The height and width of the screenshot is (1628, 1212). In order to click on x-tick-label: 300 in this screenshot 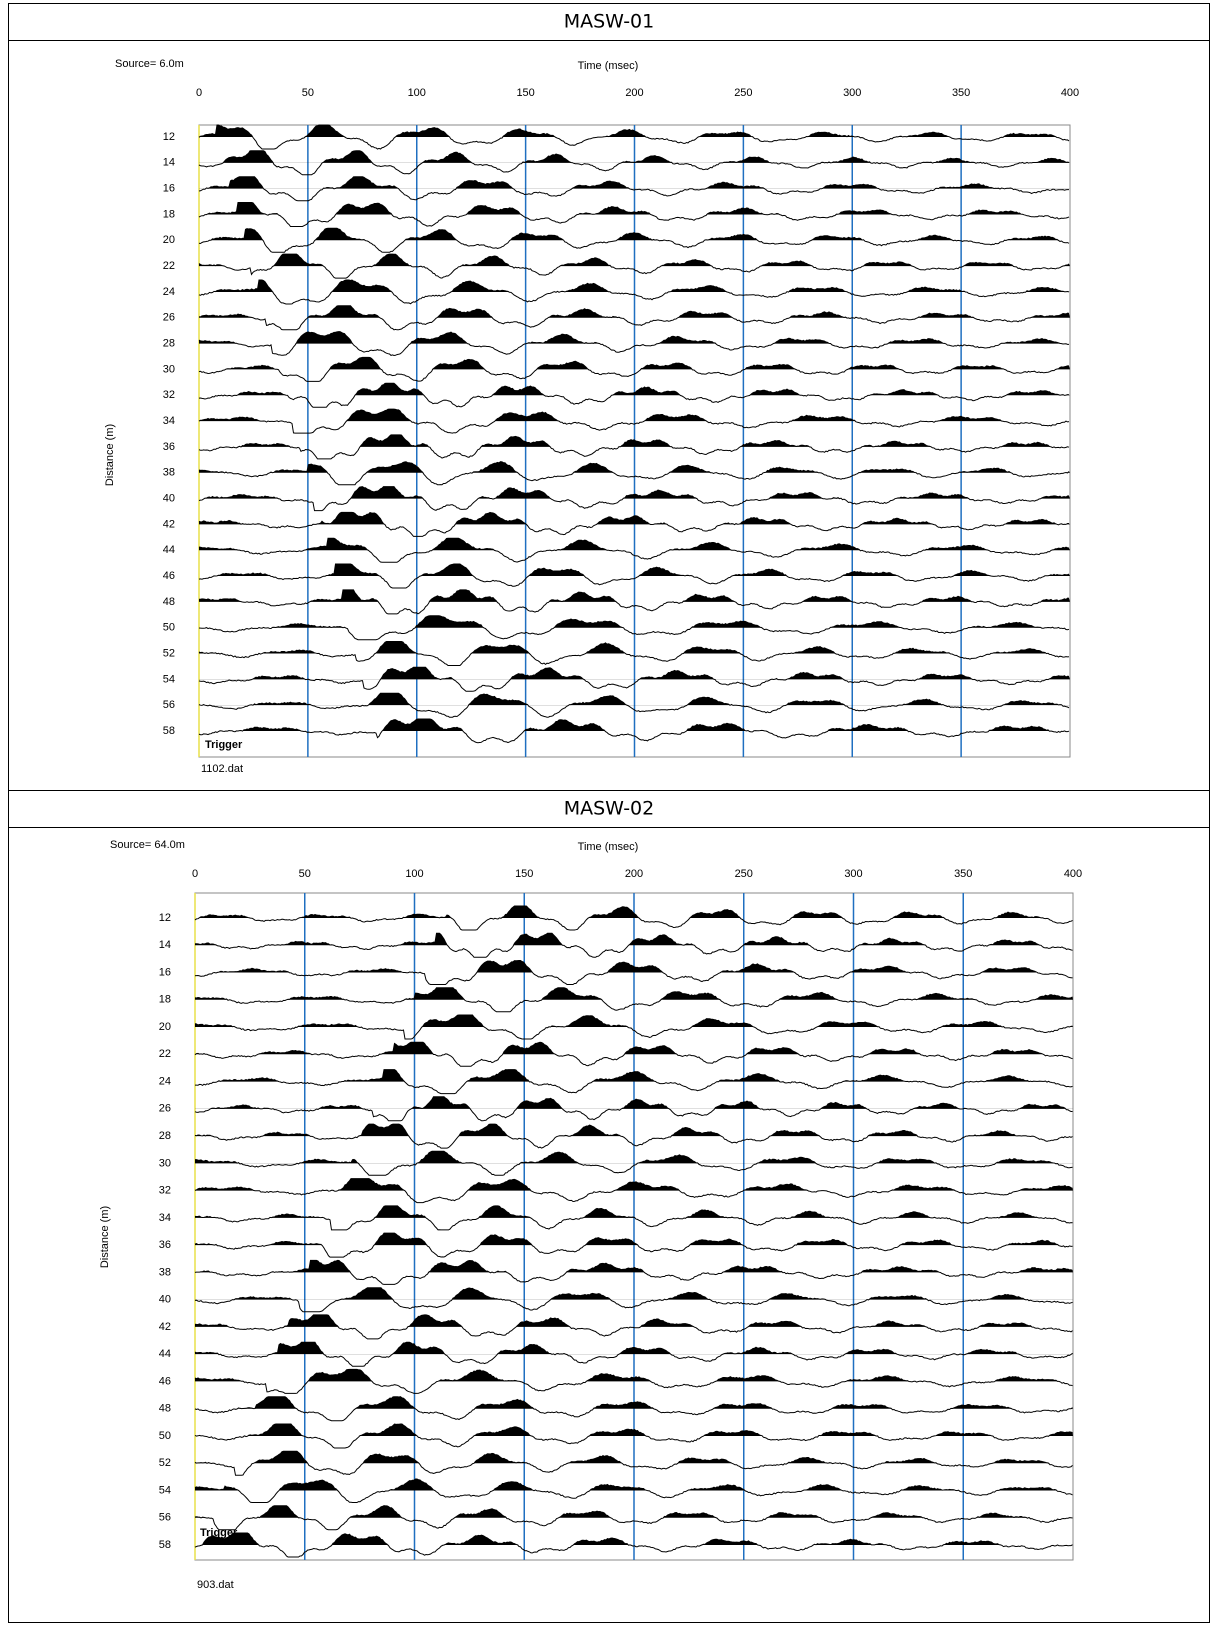, I will do `click(853, 874)`.